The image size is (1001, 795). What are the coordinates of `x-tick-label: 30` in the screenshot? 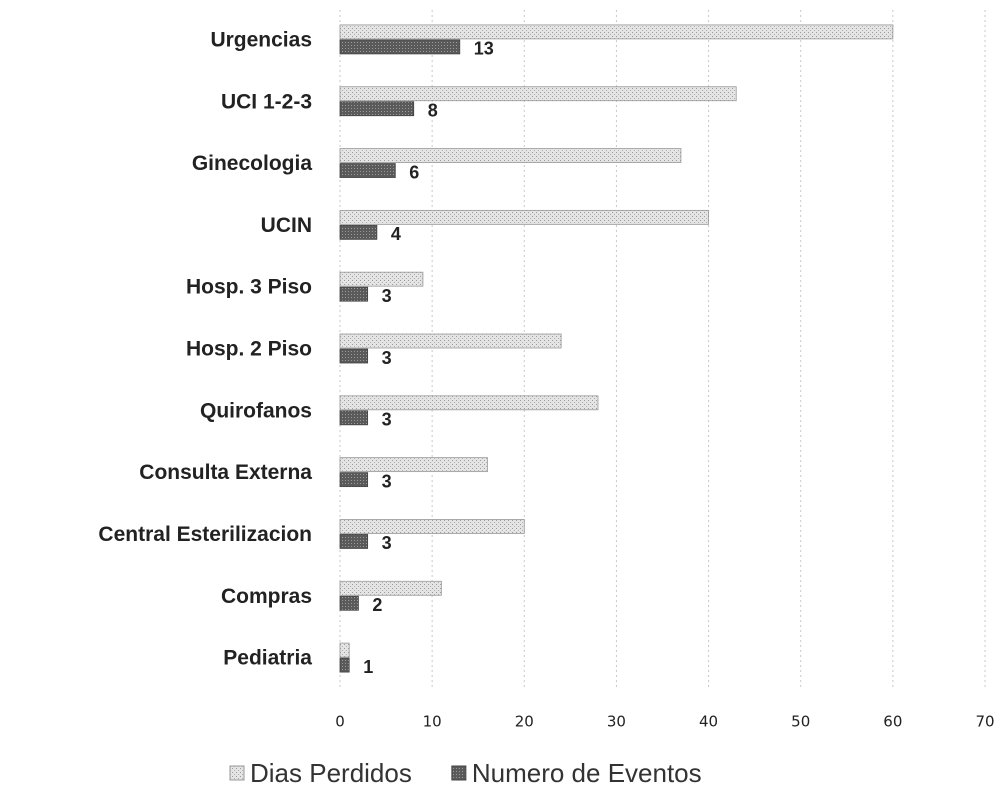 It's located at (616, 722).